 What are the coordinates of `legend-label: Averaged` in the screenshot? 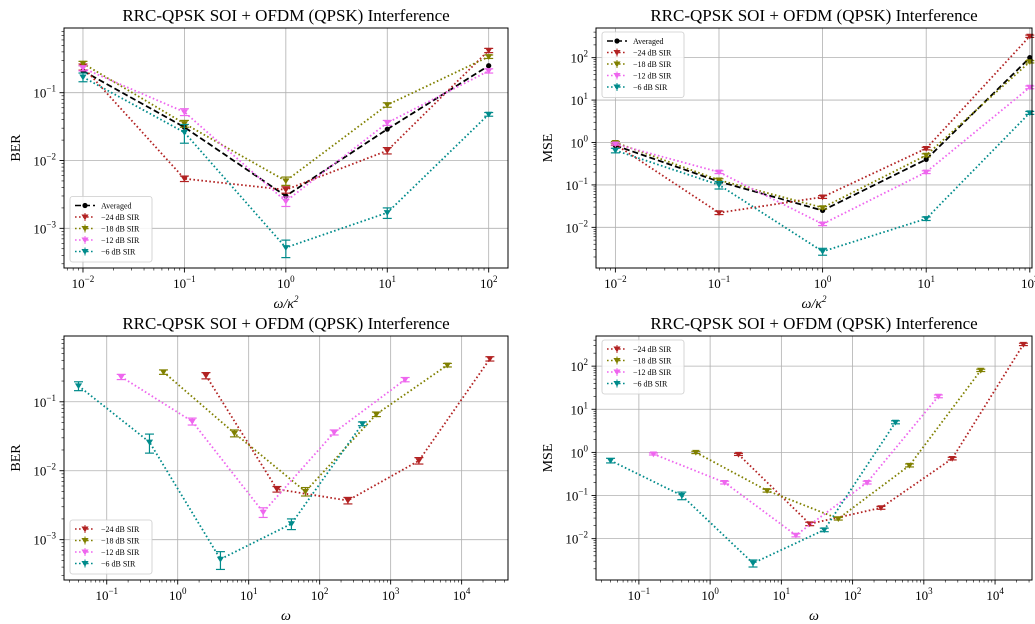 It's located at (648, 41).